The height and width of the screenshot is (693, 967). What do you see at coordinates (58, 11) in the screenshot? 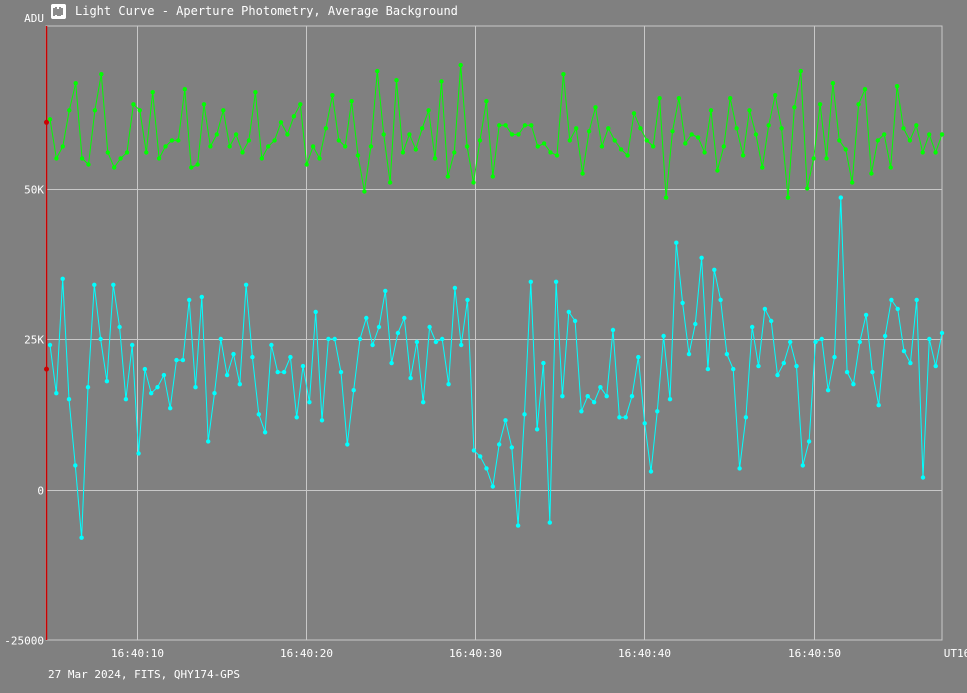
I see `light-curve-app-icon` at bounding box center [58, 11].